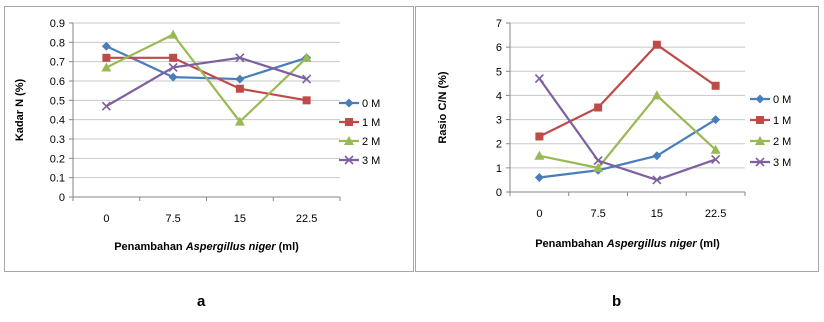 The image size is (824, 322). Describe the element at coordinates (499, 24) in the screenshot. I see `y-tick-label: 7` at that location.